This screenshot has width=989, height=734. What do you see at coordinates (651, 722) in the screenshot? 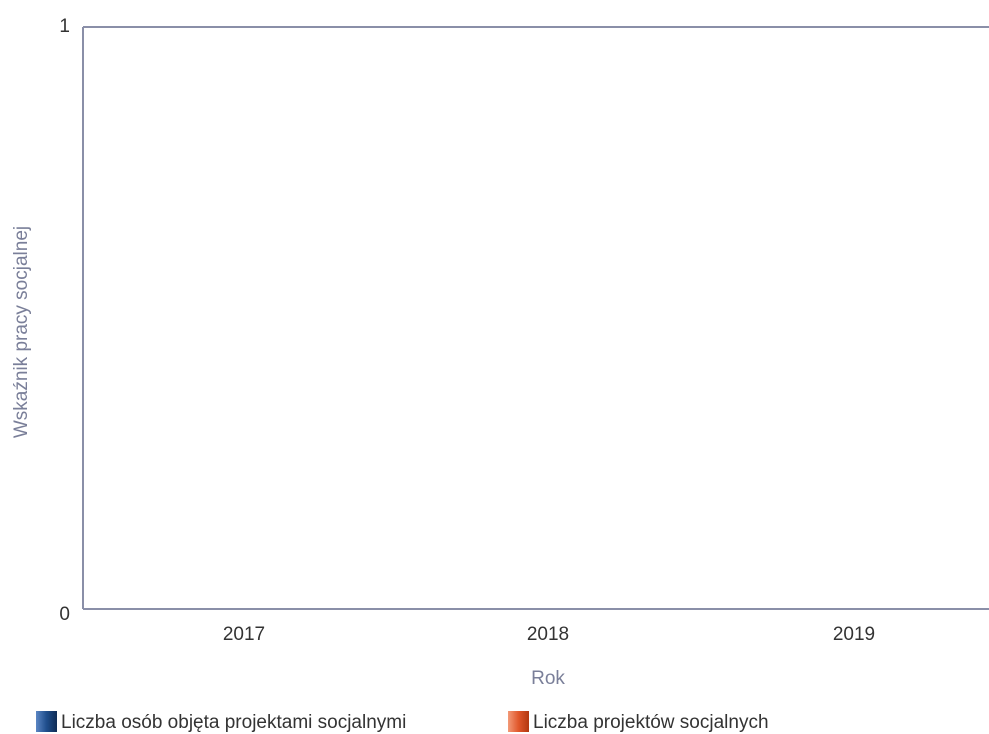
I see `legend-label-series-1: Liczba projektów socjalnych` at bounding box center [651, 722].